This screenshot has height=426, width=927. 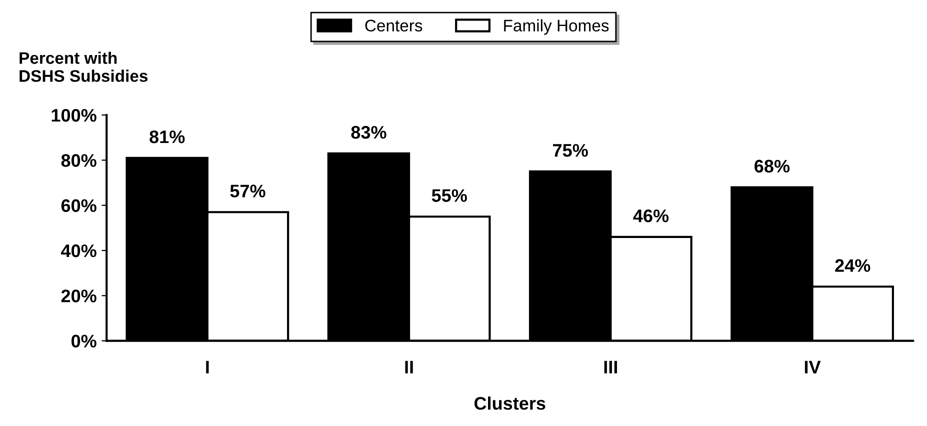 I want to click on legend-label: Family Homes, so click(x=556, y=27).